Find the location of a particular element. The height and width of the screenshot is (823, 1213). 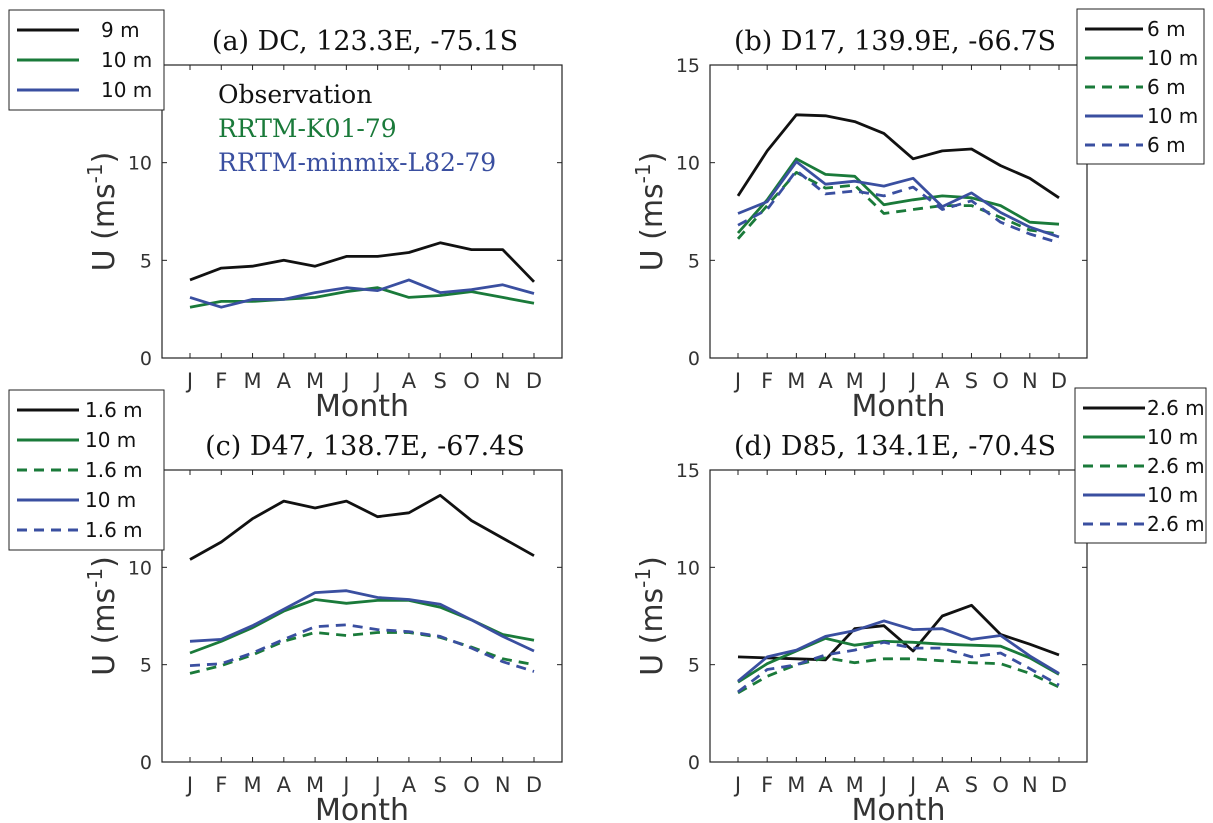

legend: 9 m 10 m 10 m is located at coordinates (86, 60).